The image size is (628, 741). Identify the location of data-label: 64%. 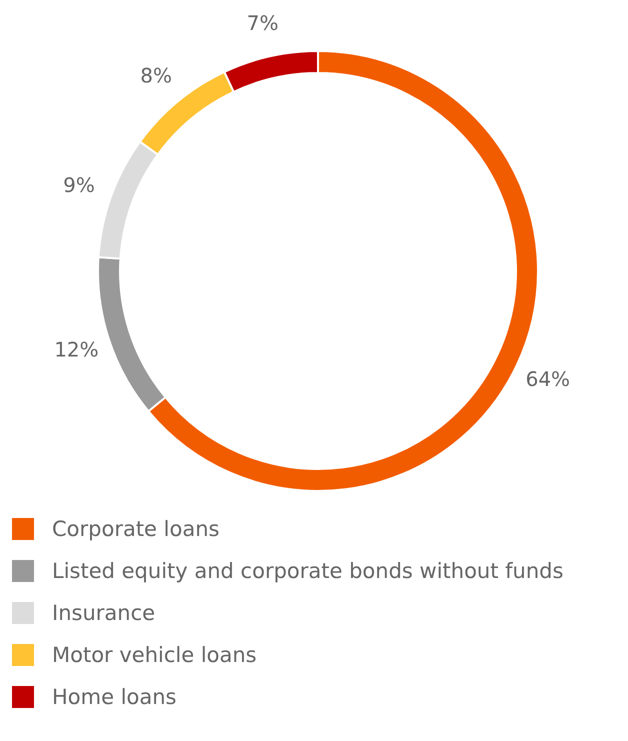
(548, 379).